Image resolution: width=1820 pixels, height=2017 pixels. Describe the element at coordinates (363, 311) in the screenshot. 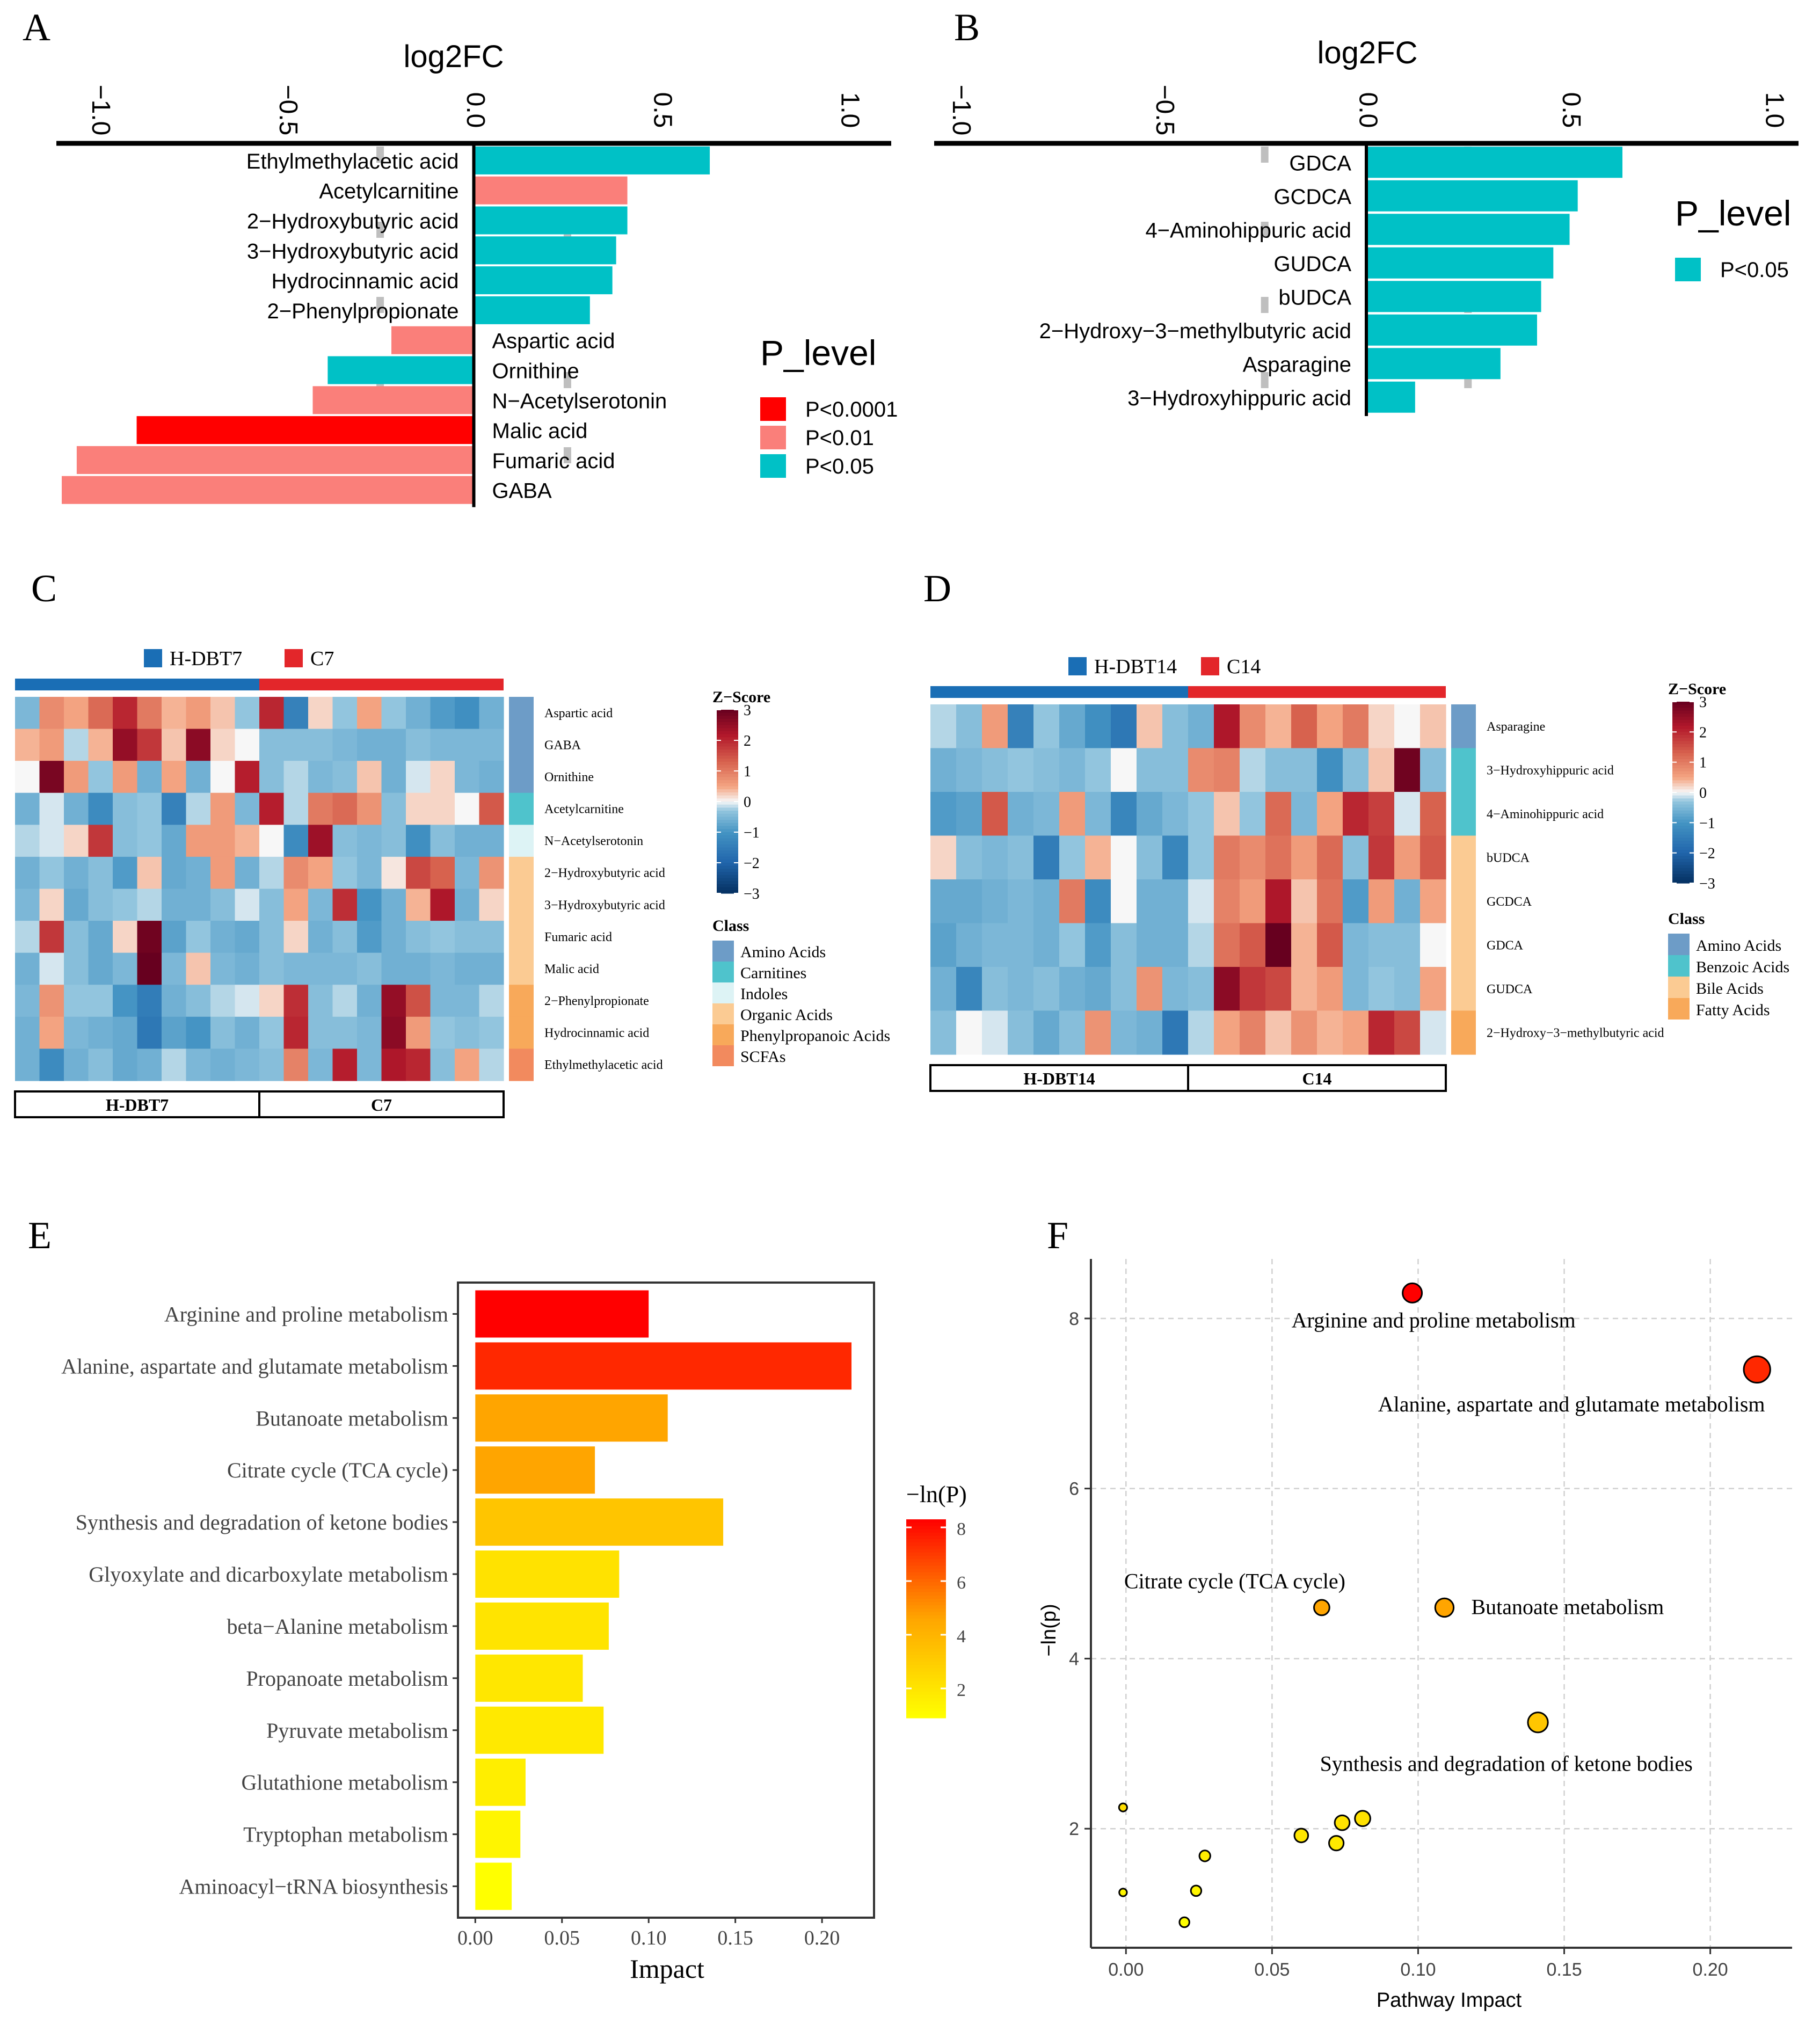

I see `bar-label: 2−Phenylpropionate` at that location.